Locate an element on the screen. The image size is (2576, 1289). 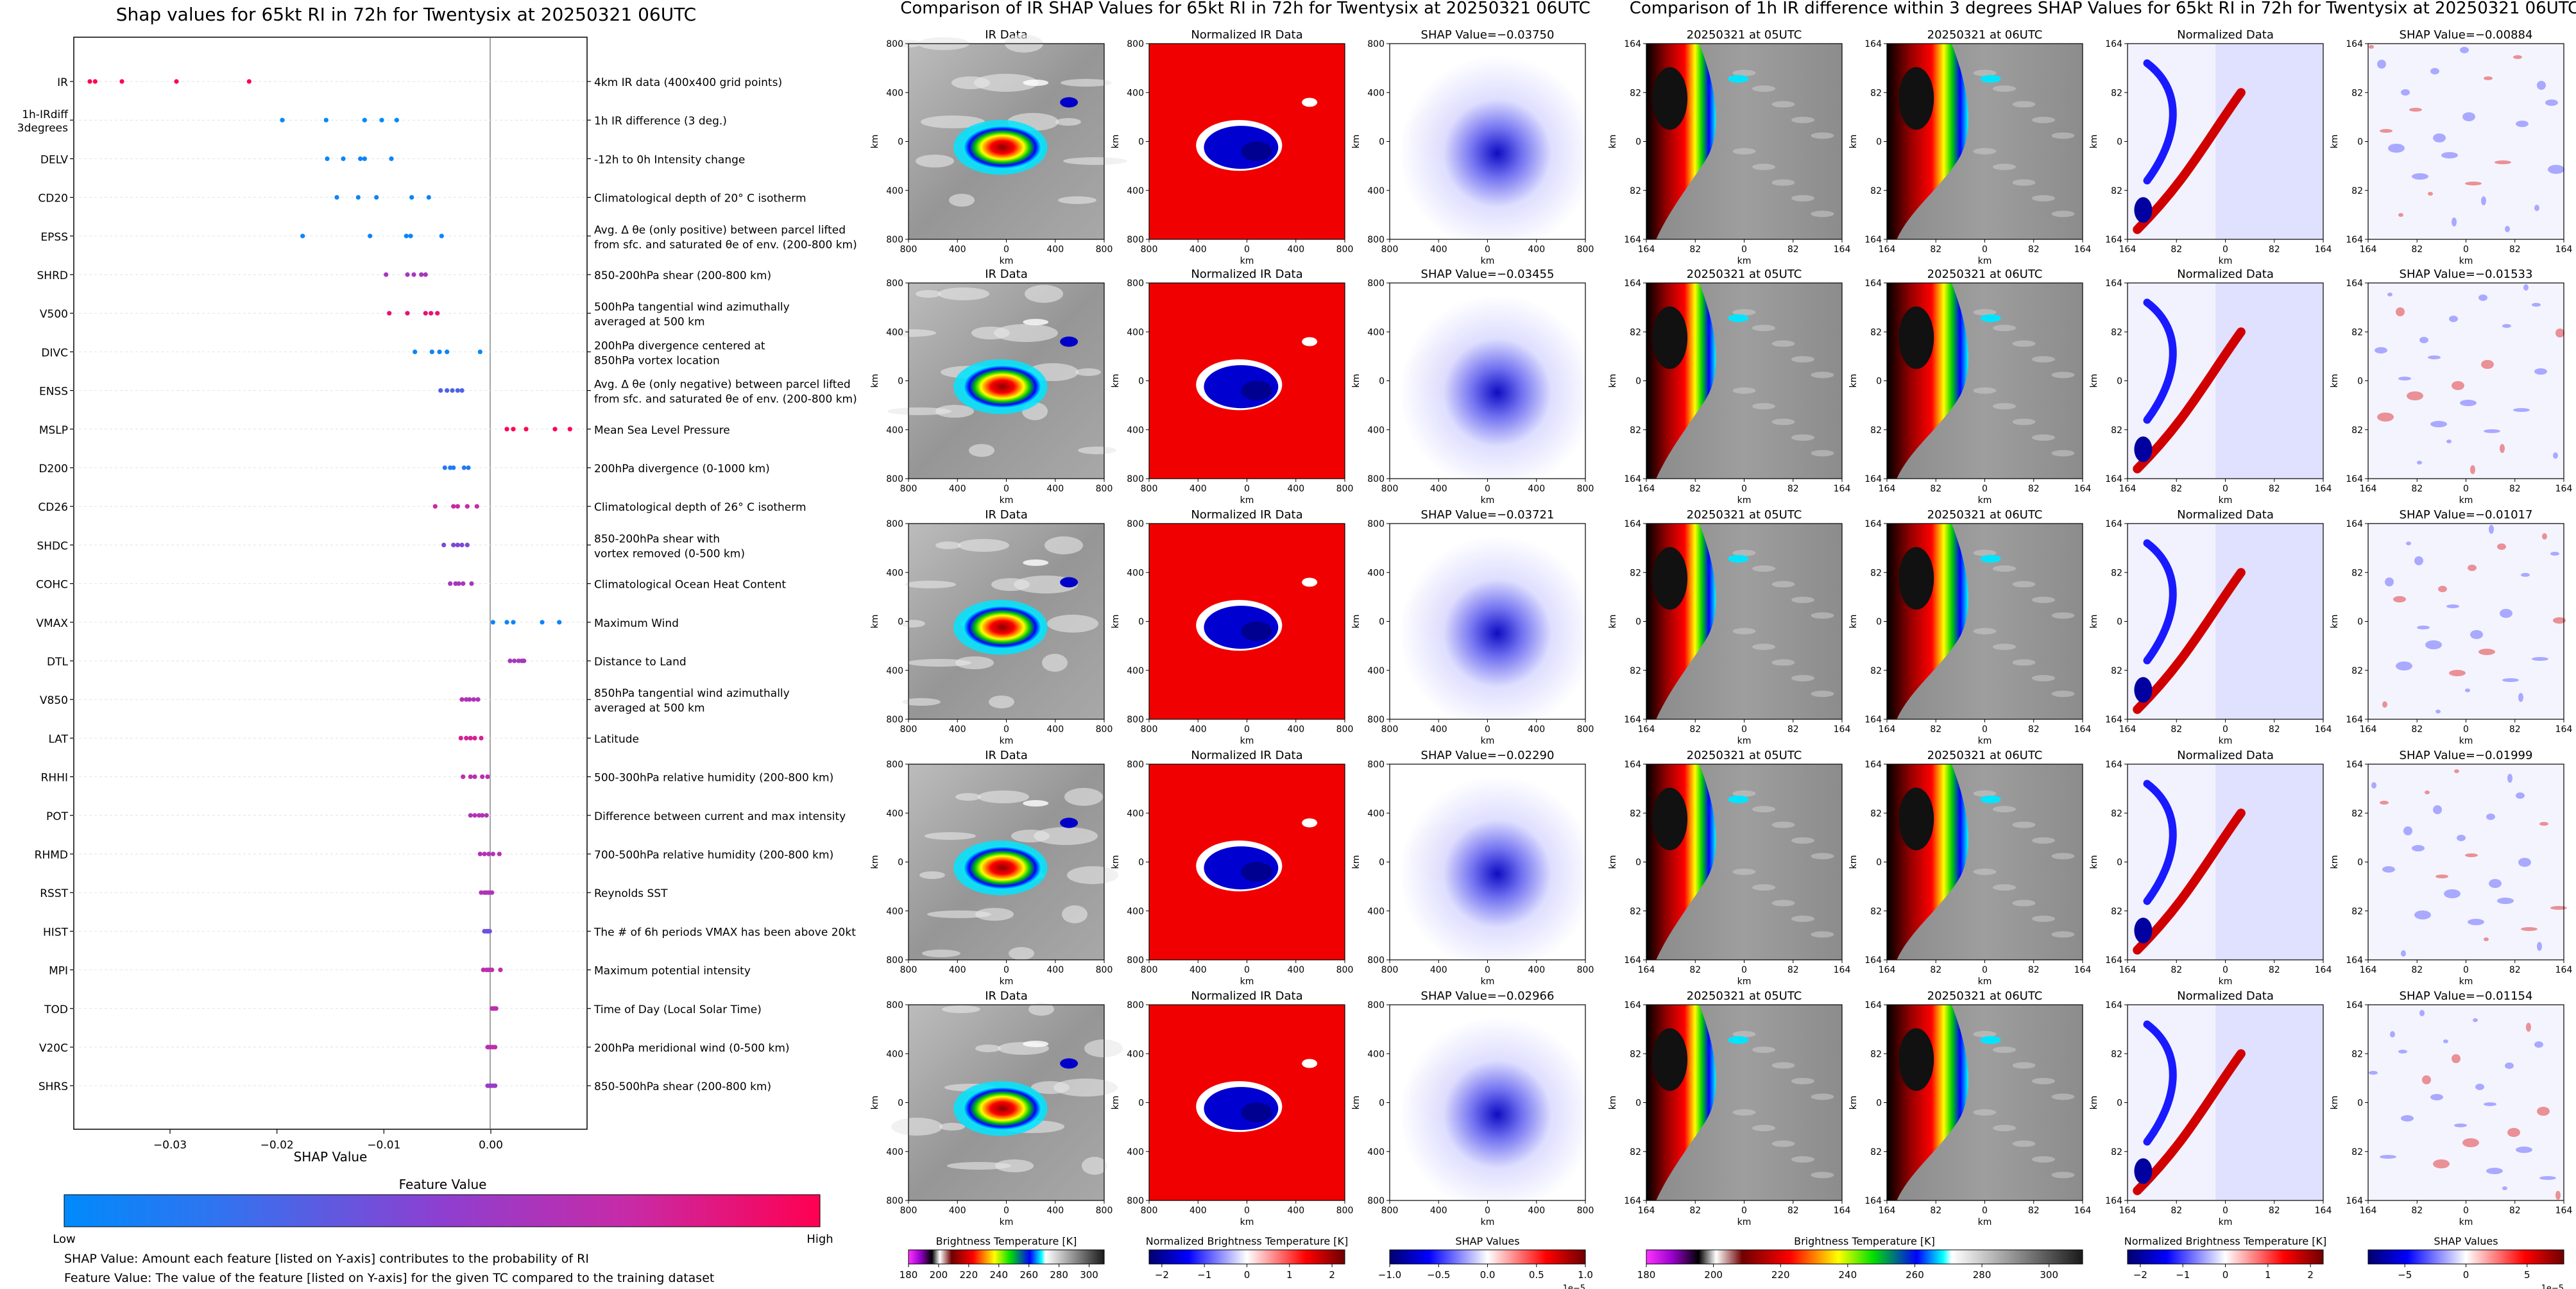
feature-description-label: 4km IR data (400x400 grid points) is located at coordinates (688, 82).